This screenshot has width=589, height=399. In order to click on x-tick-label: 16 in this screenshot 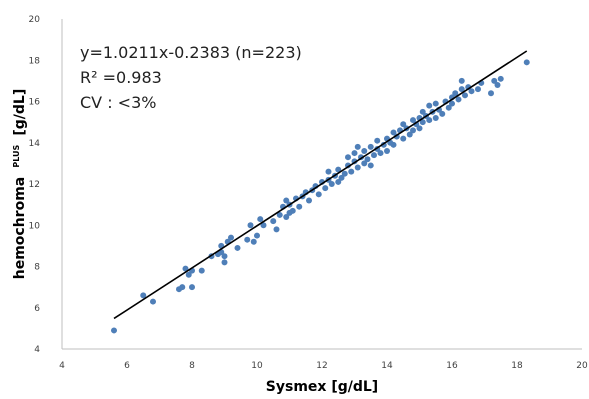, I will do `click(452, 366)`.